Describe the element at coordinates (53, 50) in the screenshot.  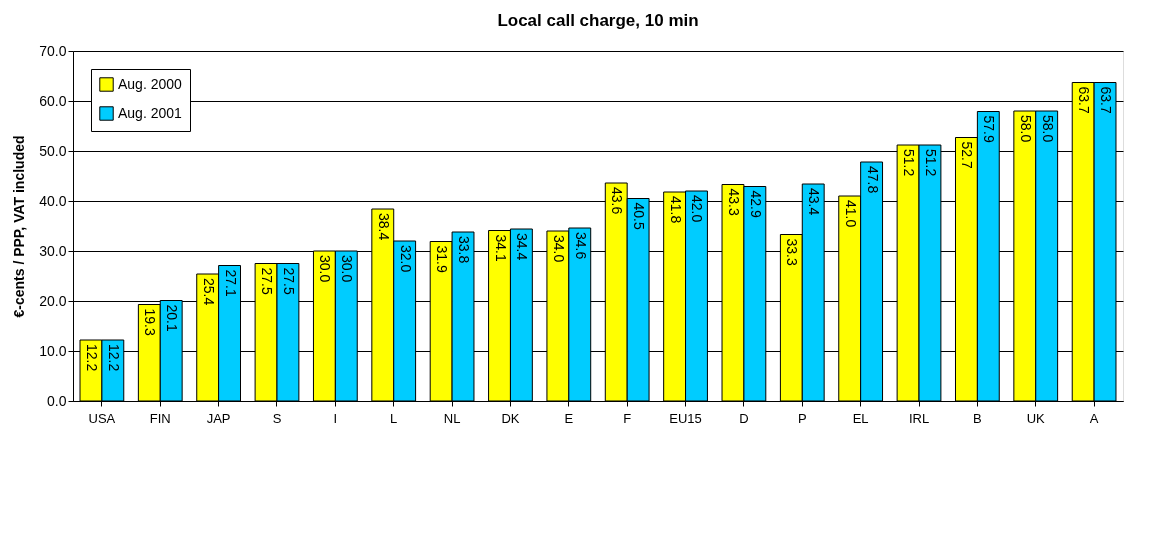
I see `y-tick-label: 70.0` at that location.